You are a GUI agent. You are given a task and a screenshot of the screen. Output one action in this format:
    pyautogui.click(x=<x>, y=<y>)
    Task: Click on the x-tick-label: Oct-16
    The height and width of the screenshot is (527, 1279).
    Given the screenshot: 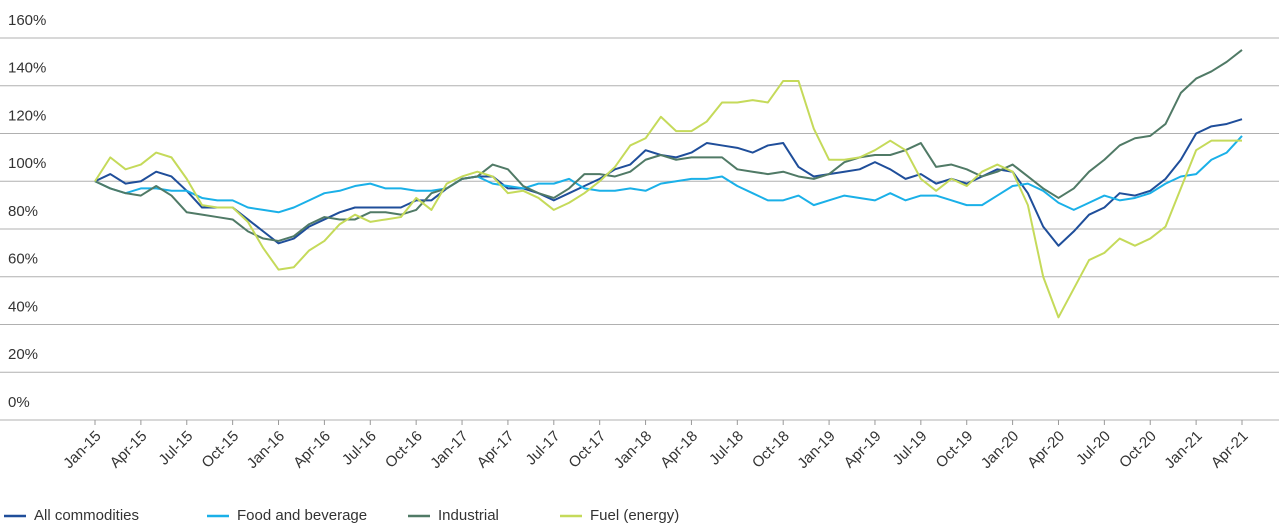 What is the action you would take?
    pyautogui.click(x=404, y=450)
    